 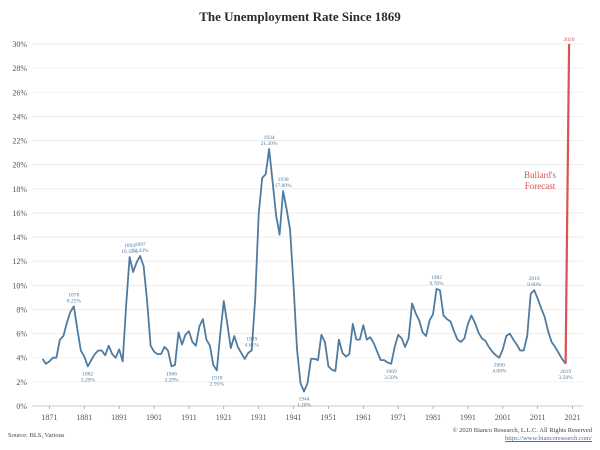 What do you see at coordinates (540, 186) in the screenshot?
I see `forecast-label-line2: Forecast` at bounding box center [540, 186].